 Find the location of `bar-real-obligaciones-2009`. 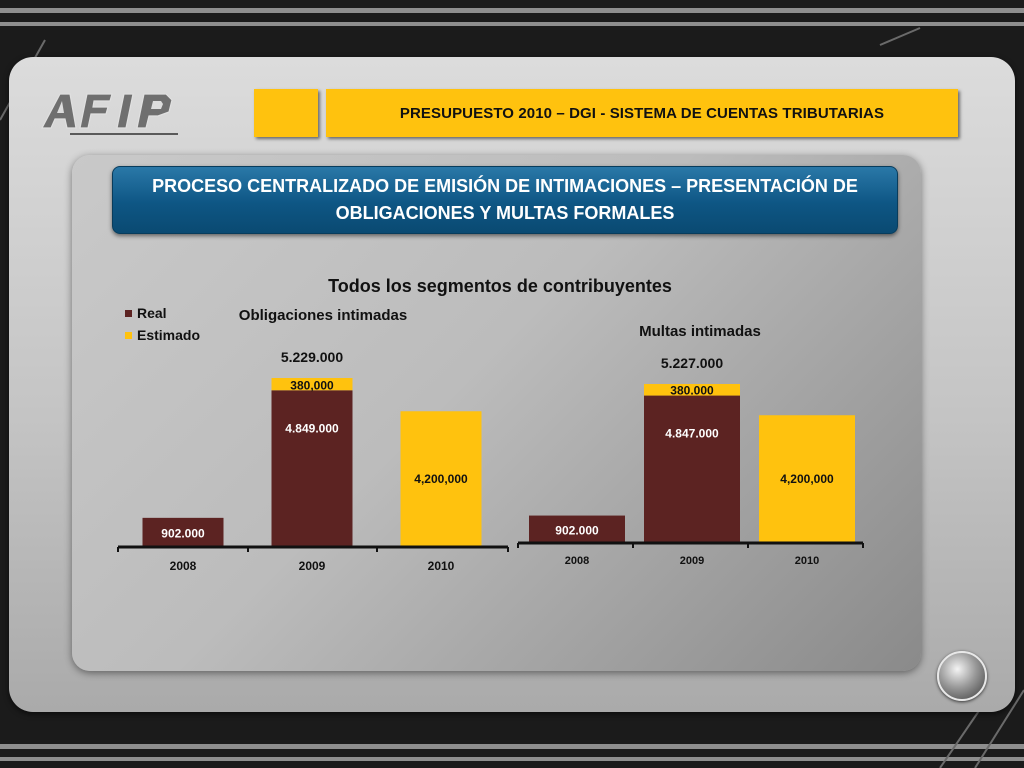

bar-real-obligaciones-2009 is located at coordinates (312, 468).